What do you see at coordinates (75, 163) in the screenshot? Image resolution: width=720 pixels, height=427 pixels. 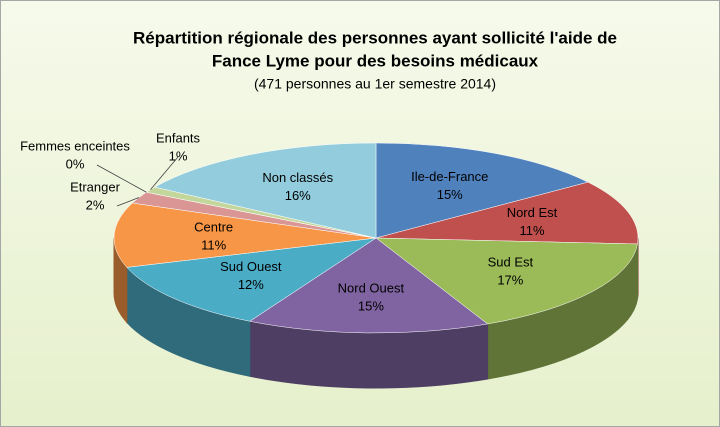 I see `slice-value-label: 0%` at bounding box center [75, 163].